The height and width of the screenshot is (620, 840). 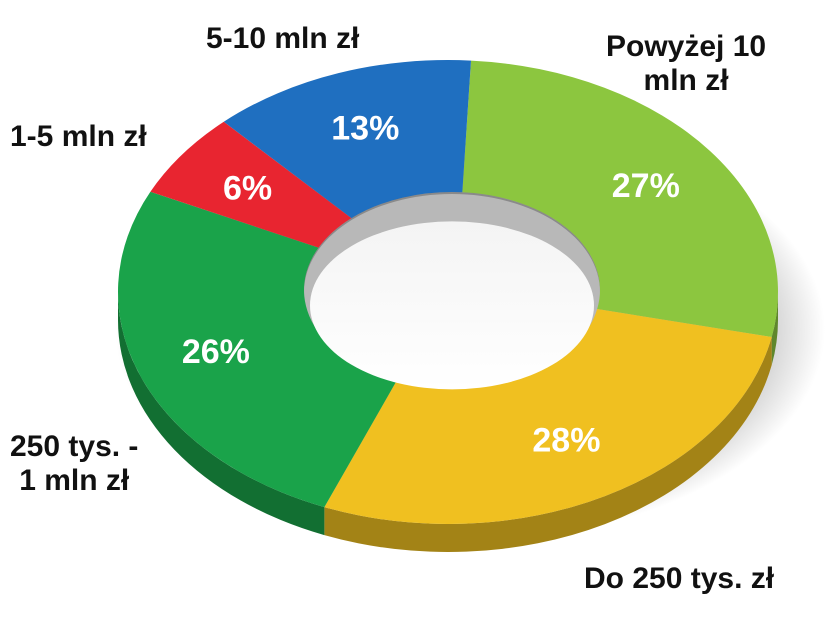 What do you see at coordinates (774, 329) in the screenshot?
I see `slice-side-powyzej-10-mln-zl` at bounding box center [774, 329].